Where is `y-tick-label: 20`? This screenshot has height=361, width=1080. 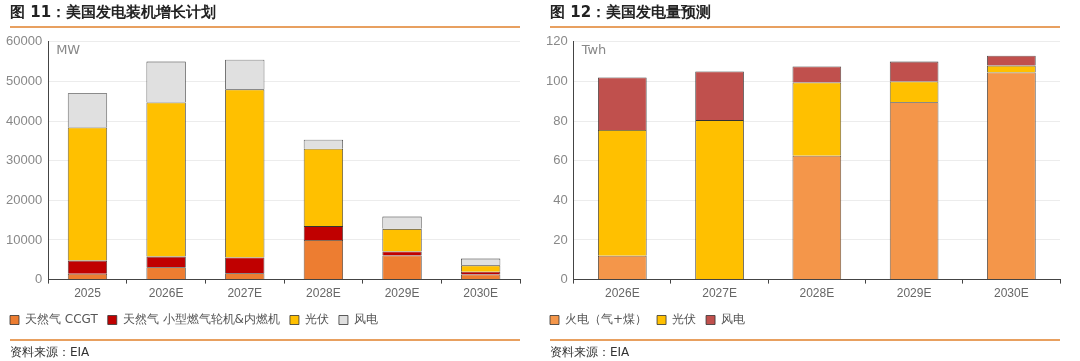
y-tick-label: 20 is located at coordinates (560, 239).